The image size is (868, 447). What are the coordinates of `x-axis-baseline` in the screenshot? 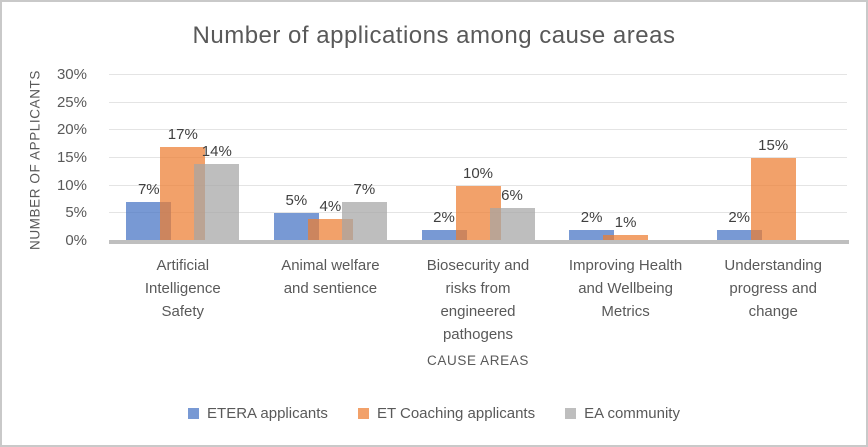 It's located at (479, 242).